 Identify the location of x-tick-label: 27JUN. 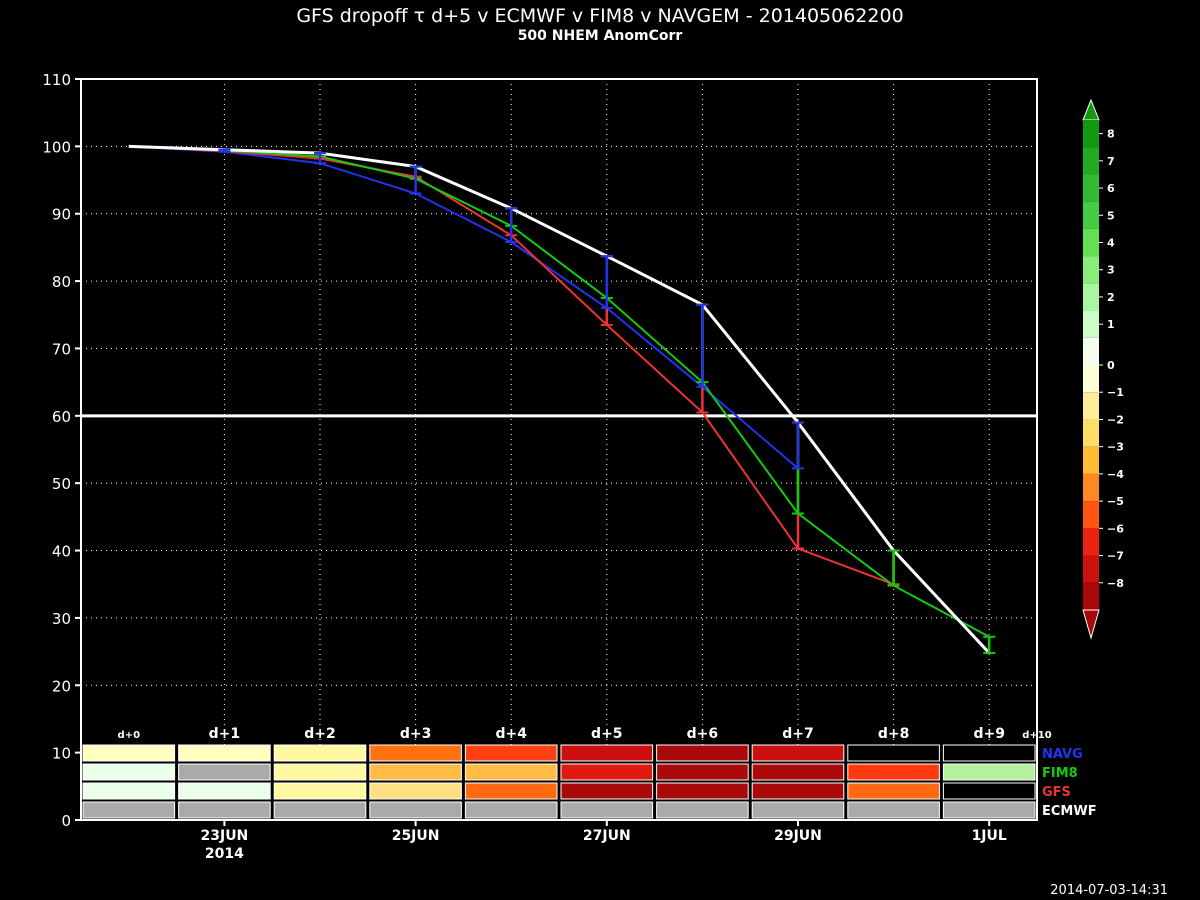
(607, 836).